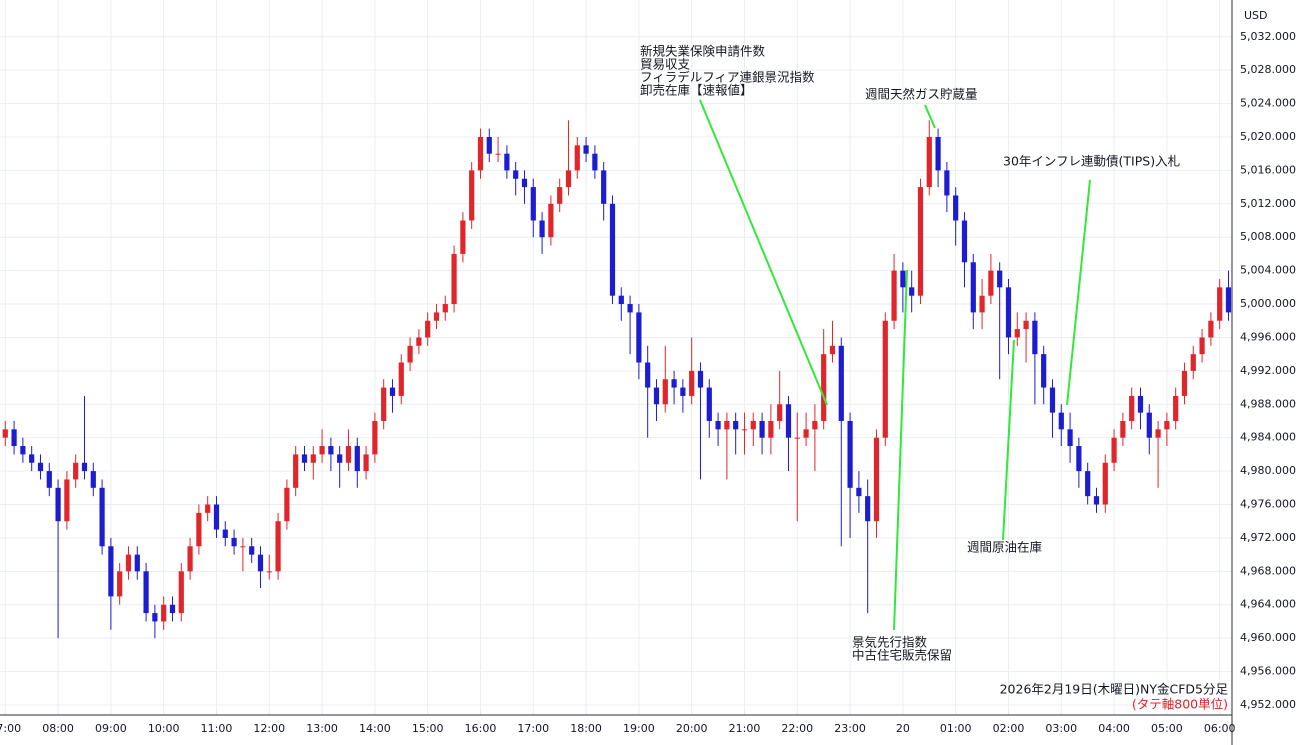  I want to click on annotation-text: フィラデルフィア連銀景況指数, so click(727, 77).